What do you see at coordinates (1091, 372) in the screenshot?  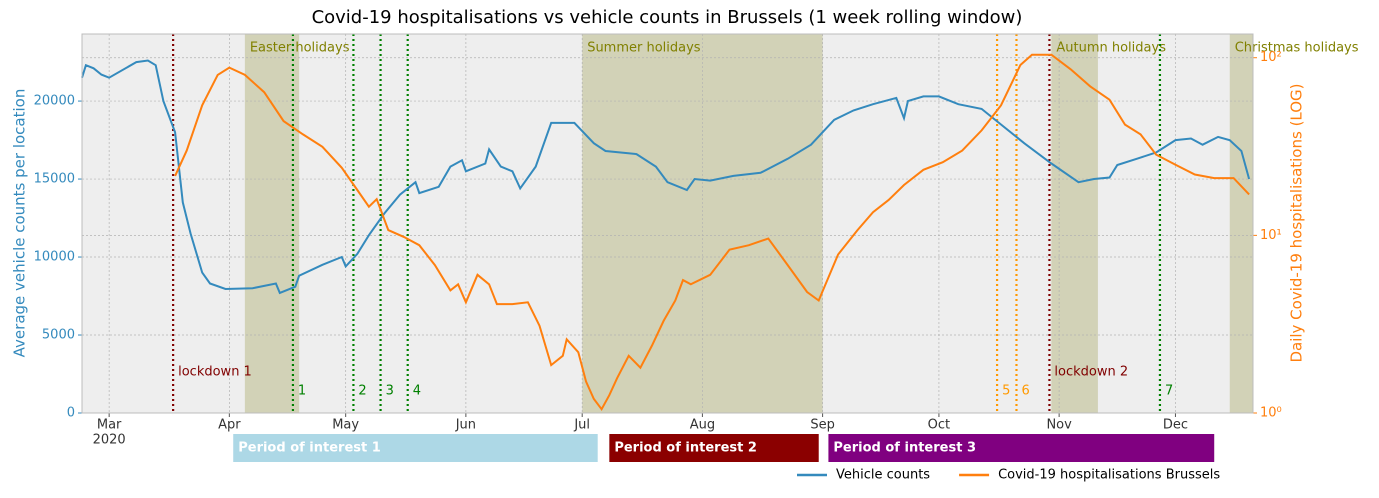 I see `event-label: lockdown 2` at bounding box center [1091, 372].